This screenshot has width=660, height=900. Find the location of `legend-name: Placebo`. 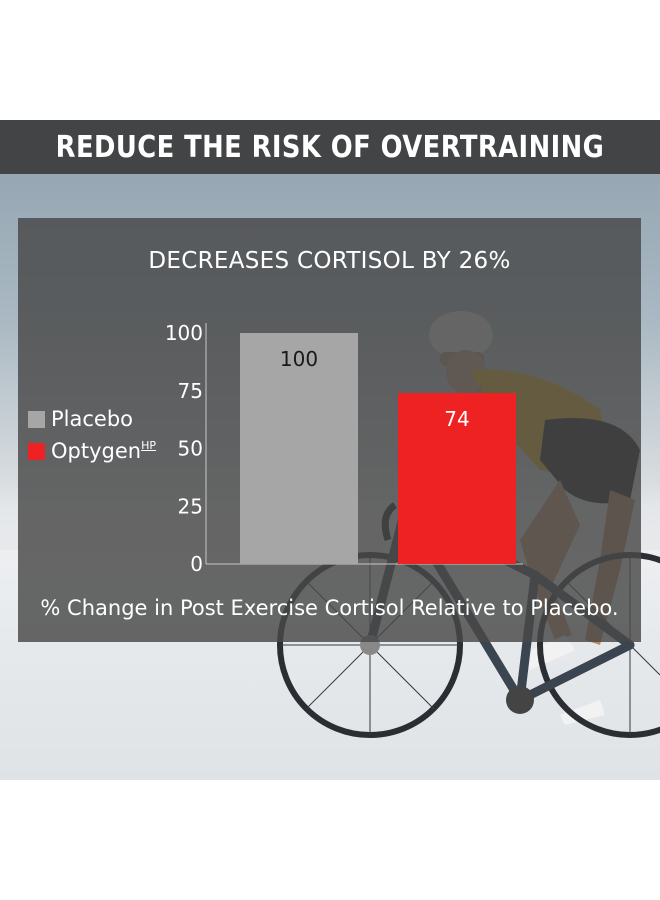

legend-name: Placebo is located at coordinates (92, 419).